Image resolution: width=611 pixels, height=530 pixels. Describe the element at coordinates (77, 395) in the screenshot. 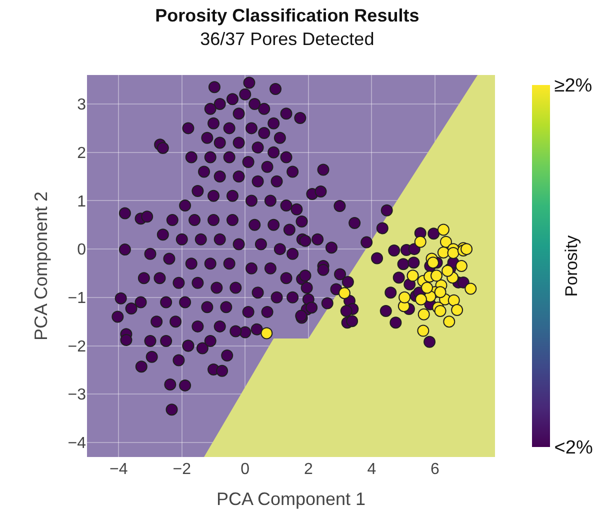

I see `y-tick-label: −3` at that location.